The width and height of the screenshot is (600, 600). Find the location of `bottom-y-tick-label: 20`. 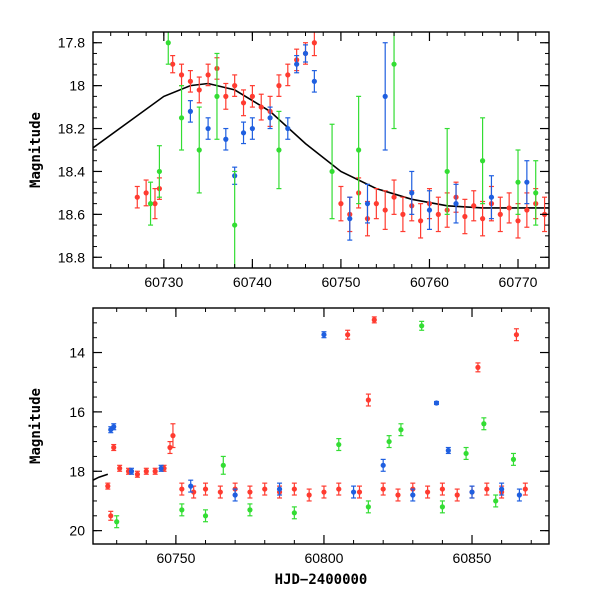

bottom-y-tick-label: 20 is located at coordinates (77, 531).